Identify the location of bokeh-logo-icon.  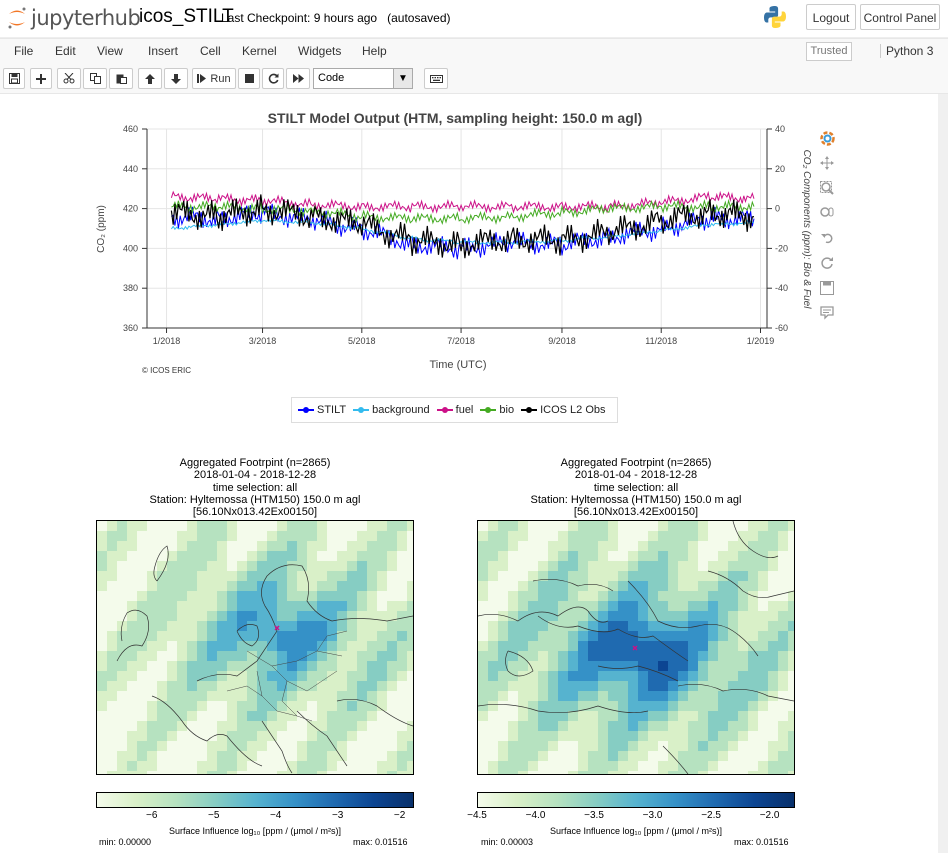
(827, 138).